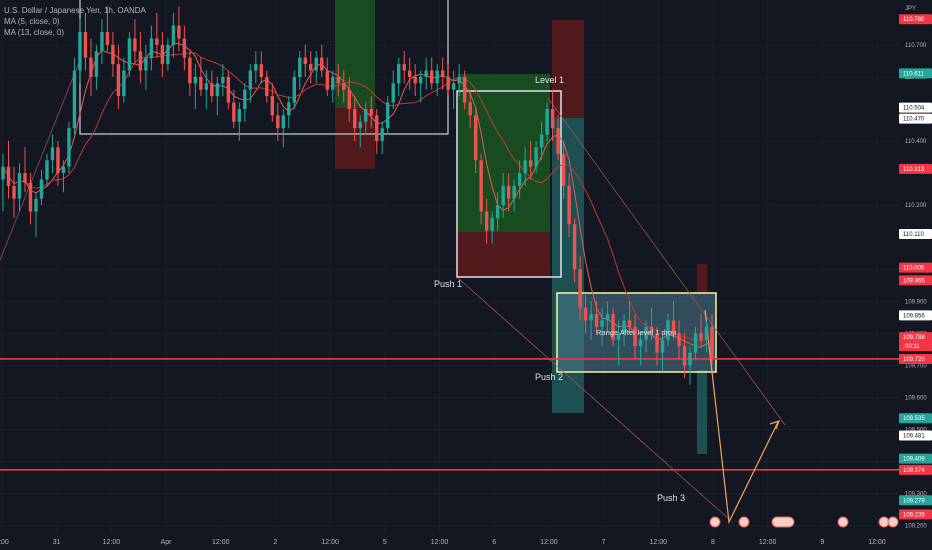  Describe the element at coordinates (910, 9) in the screenshot. I see `currency-label: JPY` at that location.